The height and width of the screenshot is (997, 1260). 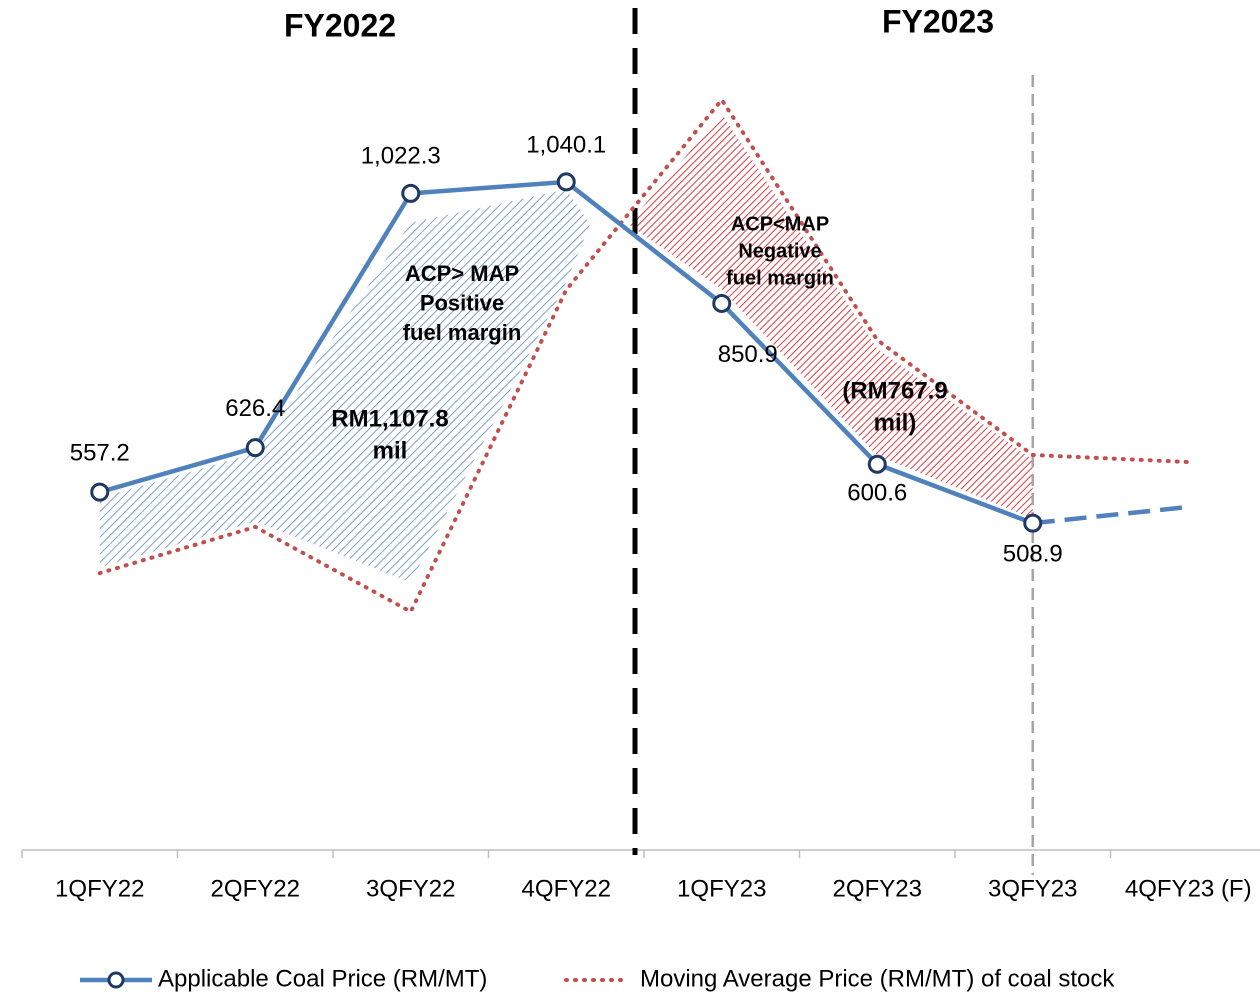 What do you see at coordinates (322, 978) in the screenshot?
I see `legend-label: Applicable Coal Price (RM/MT)` at bounding box center [322, 978].